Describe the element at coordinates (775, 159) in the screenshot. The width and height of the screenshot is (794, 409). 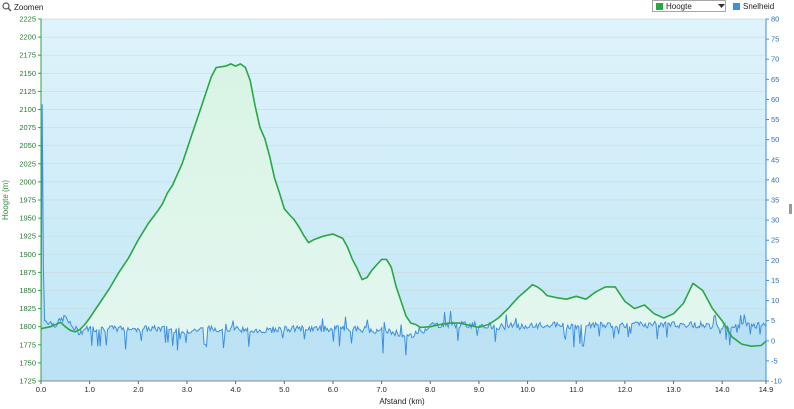
I see `right-tick-label: 45` at that location.